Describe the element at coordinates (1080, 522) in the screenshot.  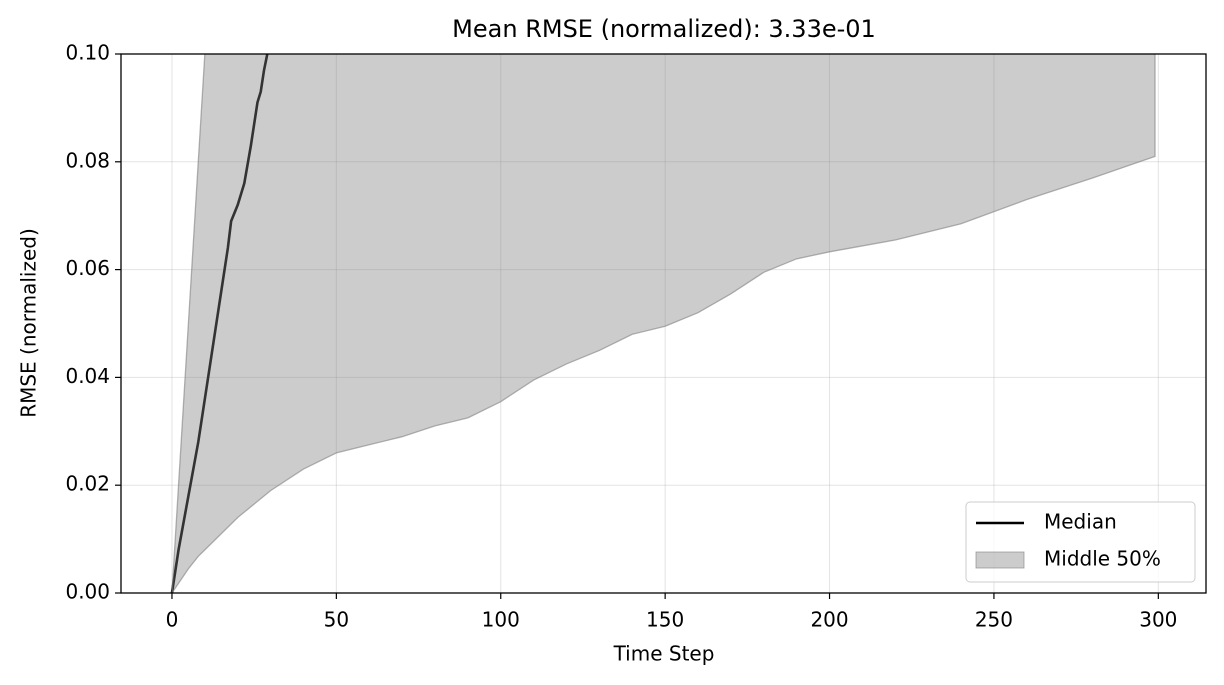
I see `legend-label: Median` at that location.